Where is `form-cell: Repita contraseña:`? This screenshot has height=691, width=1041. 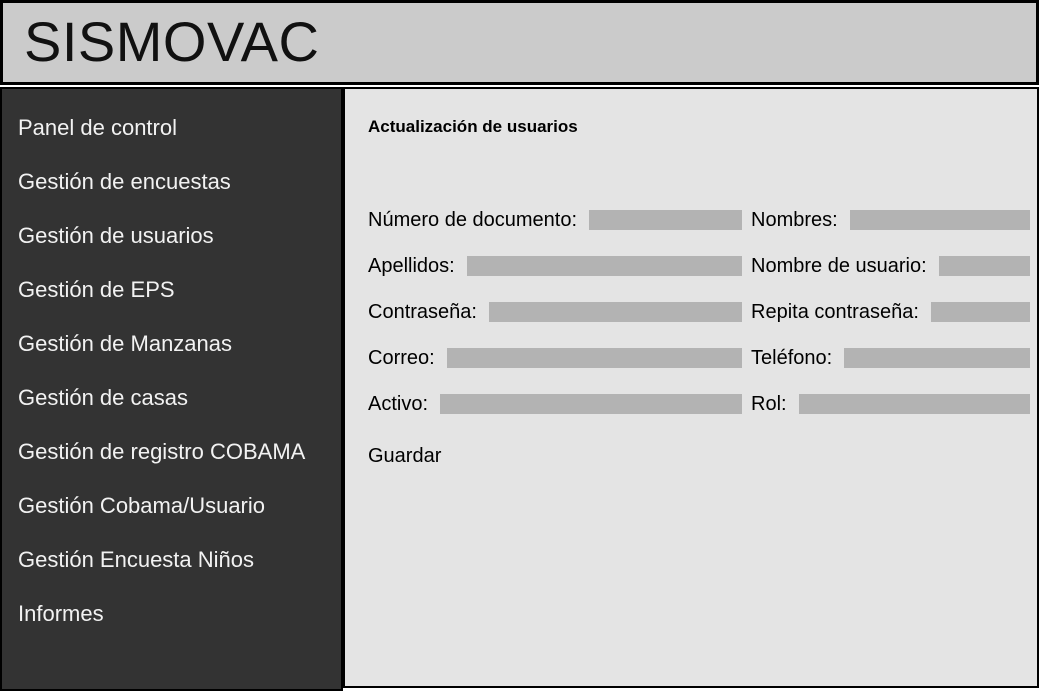
form-cell: Repita contraseña: is located at coordinates (890, 312).